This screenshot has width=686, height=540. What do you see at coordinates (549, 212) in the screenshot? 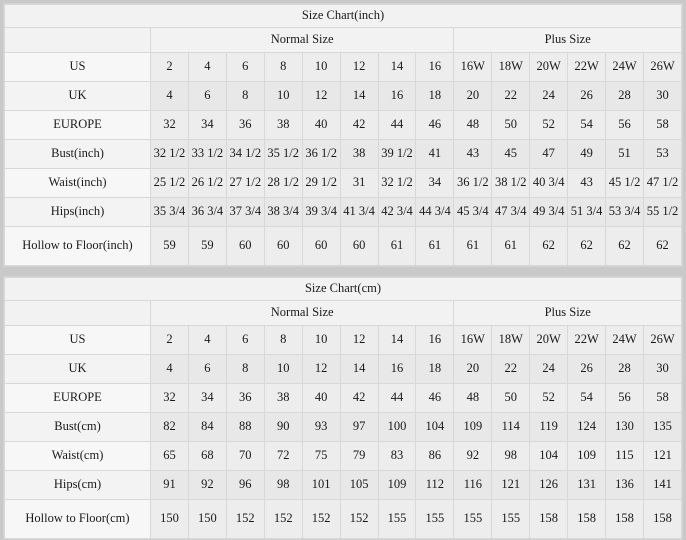
I see `size-value-cell: 49 3/4` at bounding box center [549, 212].